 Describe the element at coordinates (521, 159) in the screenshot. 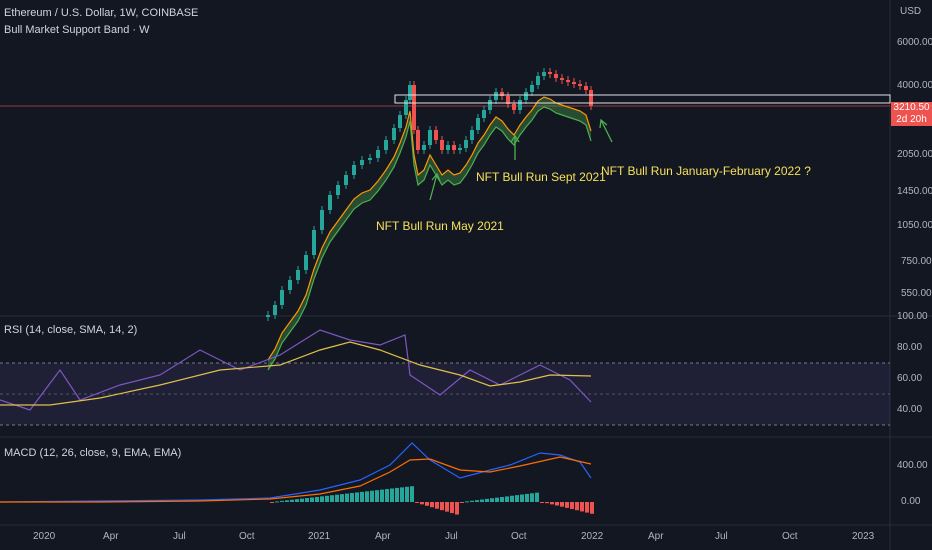

I see `annotation-arrows` at that location.